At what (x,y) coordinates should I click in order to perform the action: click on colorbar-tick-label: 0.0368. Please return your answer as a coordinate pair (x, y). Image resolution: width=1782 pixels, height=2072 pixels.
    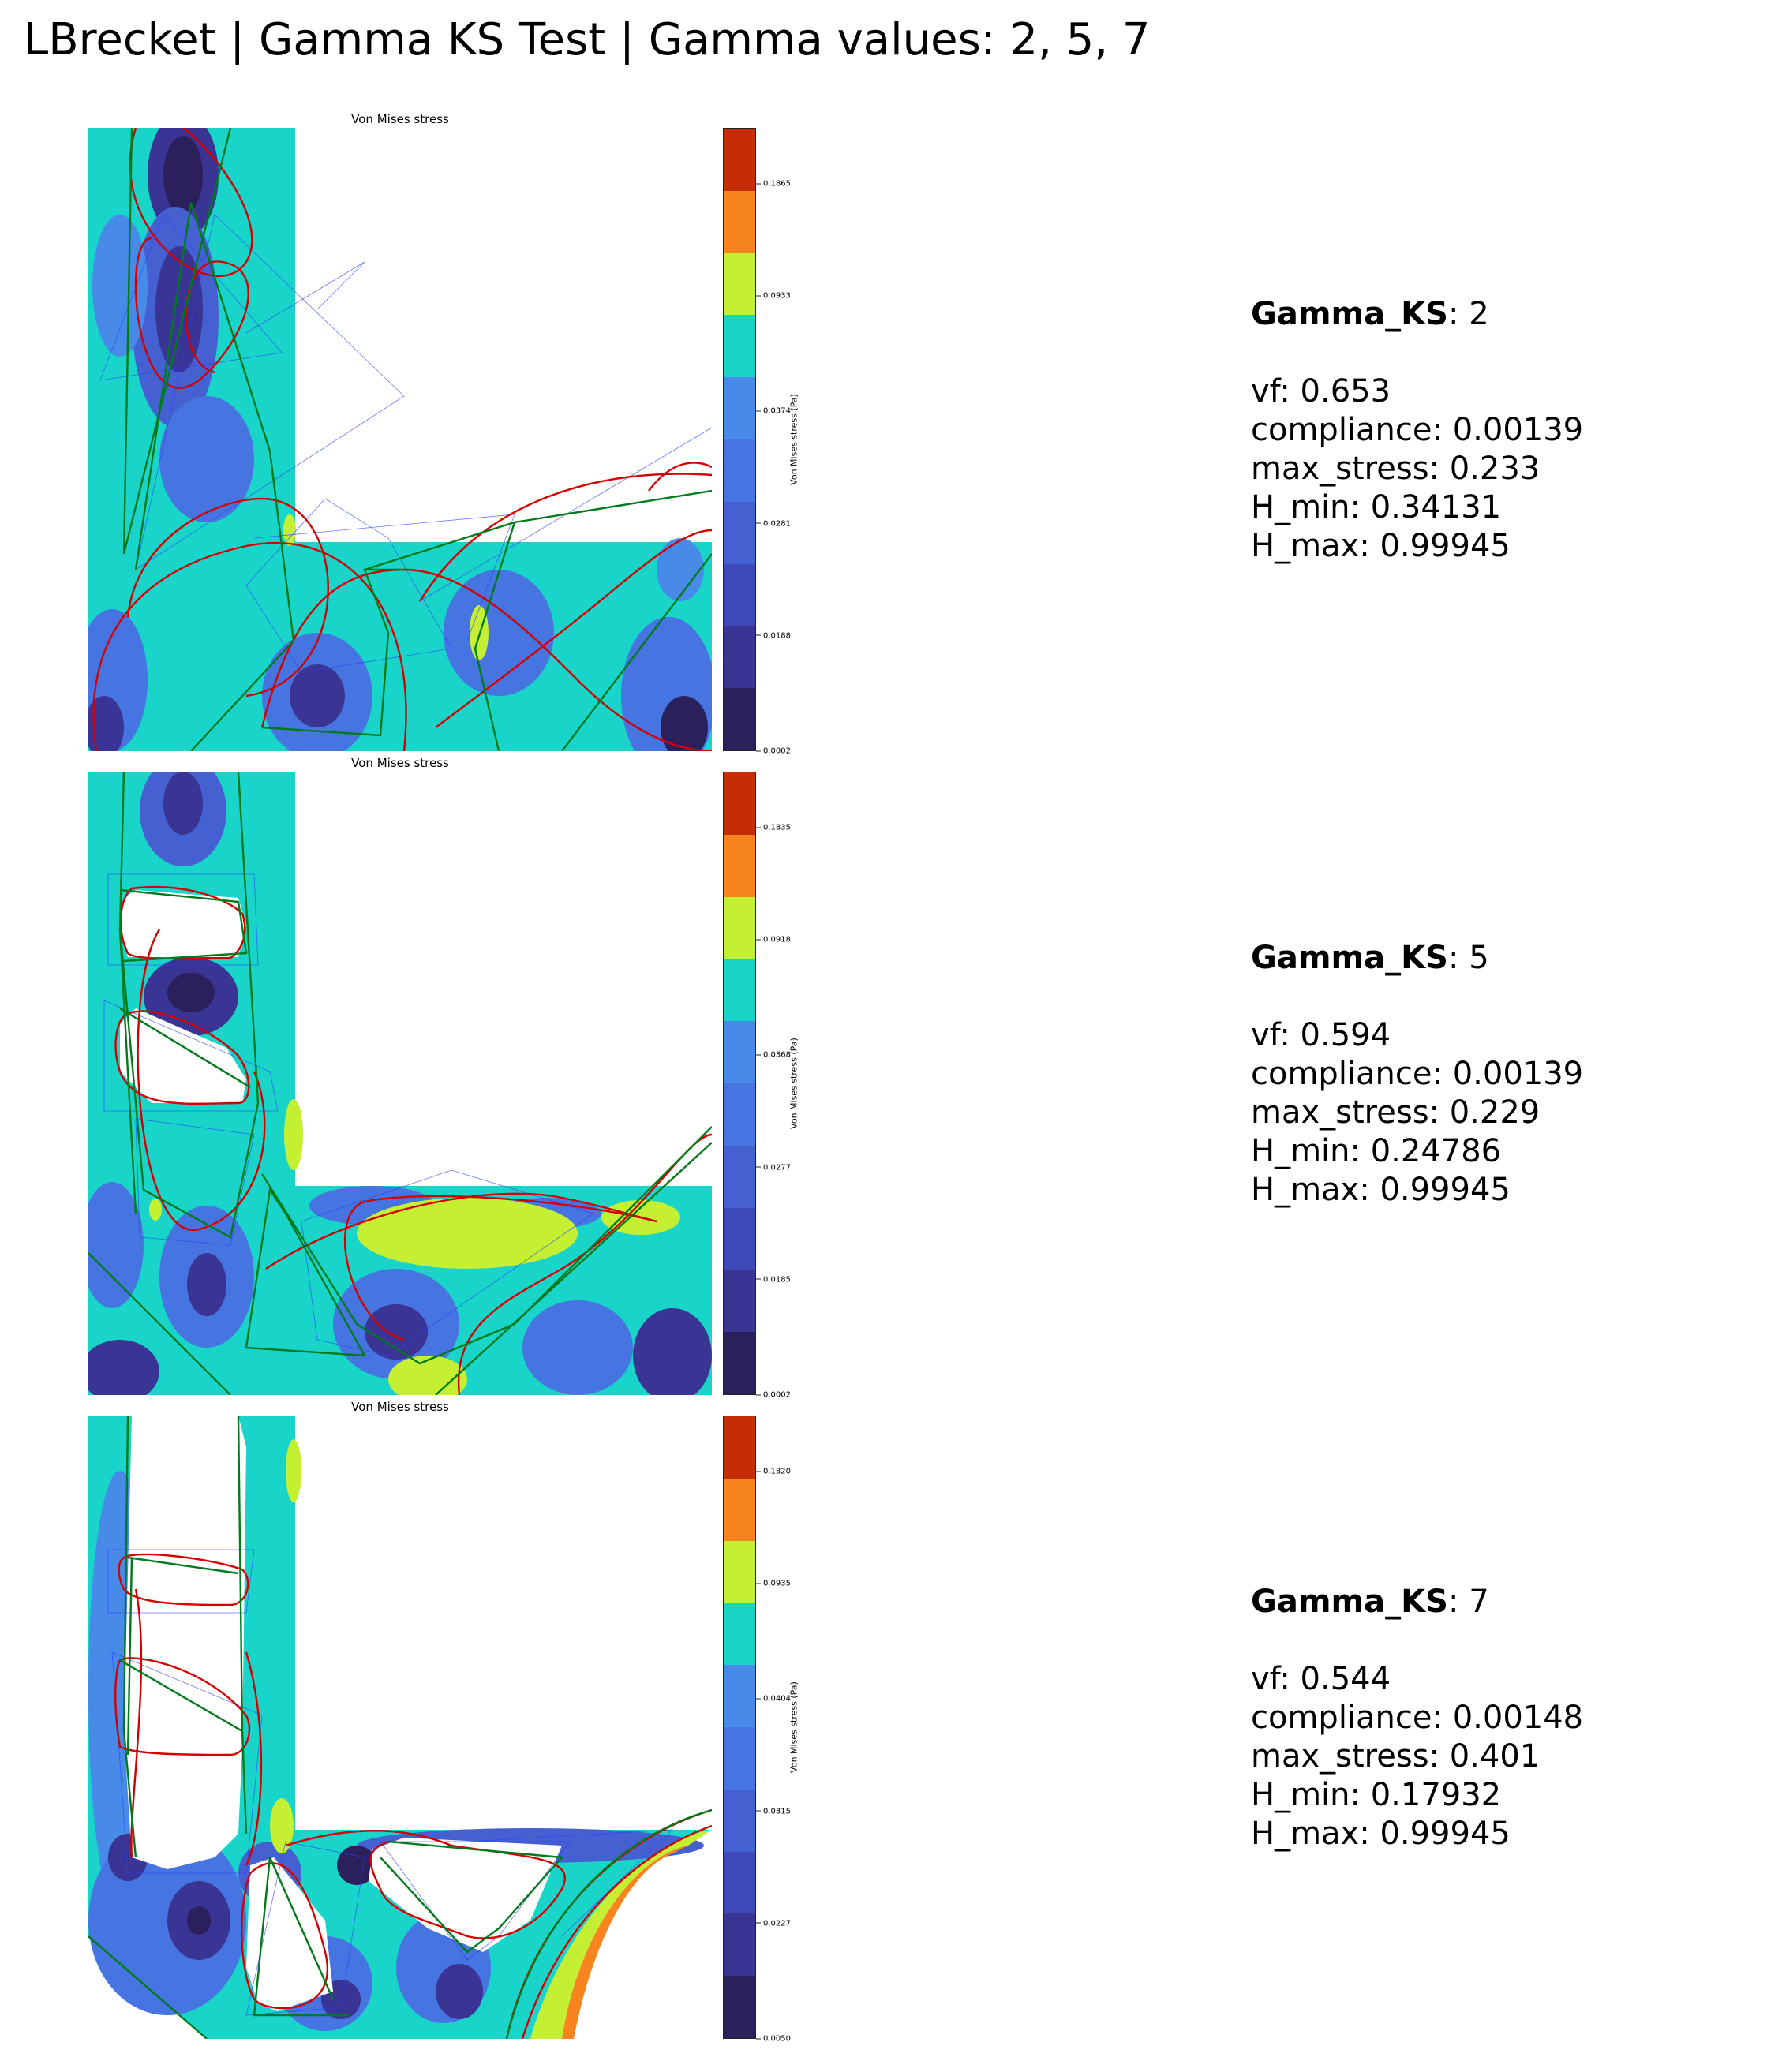
    Looking at the image, I should click on (773, 1055).